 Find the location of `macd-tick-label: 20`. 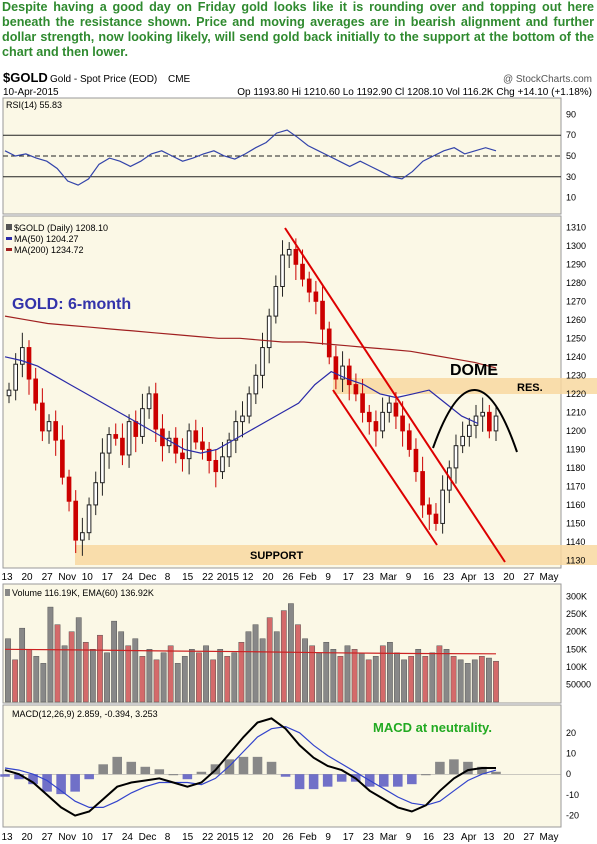

macd-tick-label: 20 is located at coordinates (571, 733).